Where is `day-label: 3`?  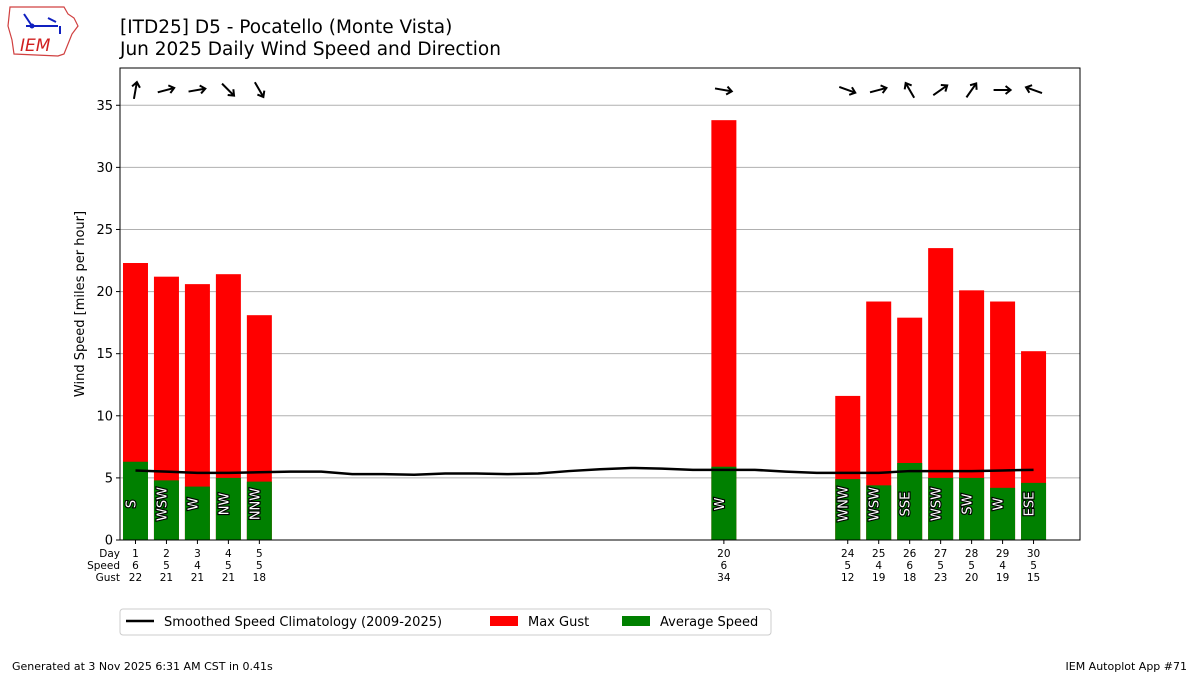 day-label: 3 is located at coordinates (197, 554).